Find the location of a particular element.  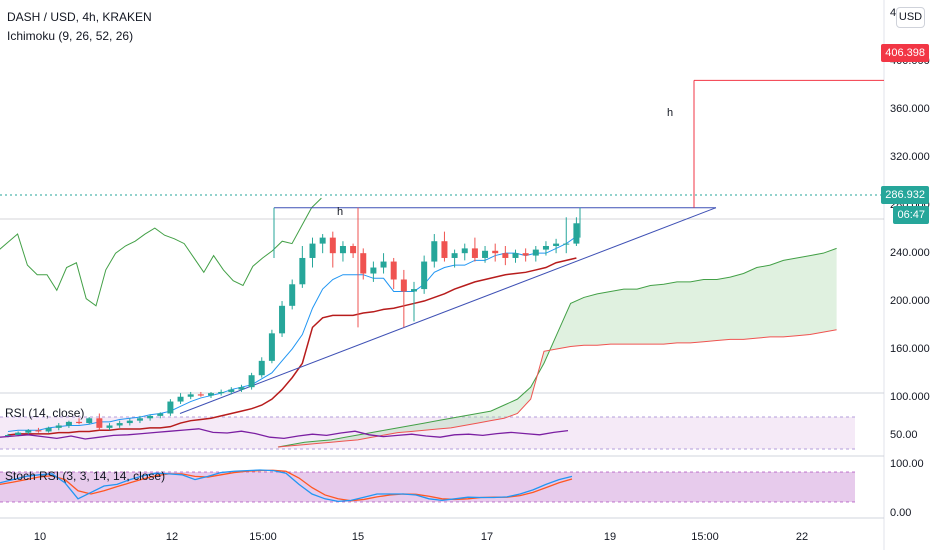

x-tick-label: 15 is located at coordinates (358, 537).